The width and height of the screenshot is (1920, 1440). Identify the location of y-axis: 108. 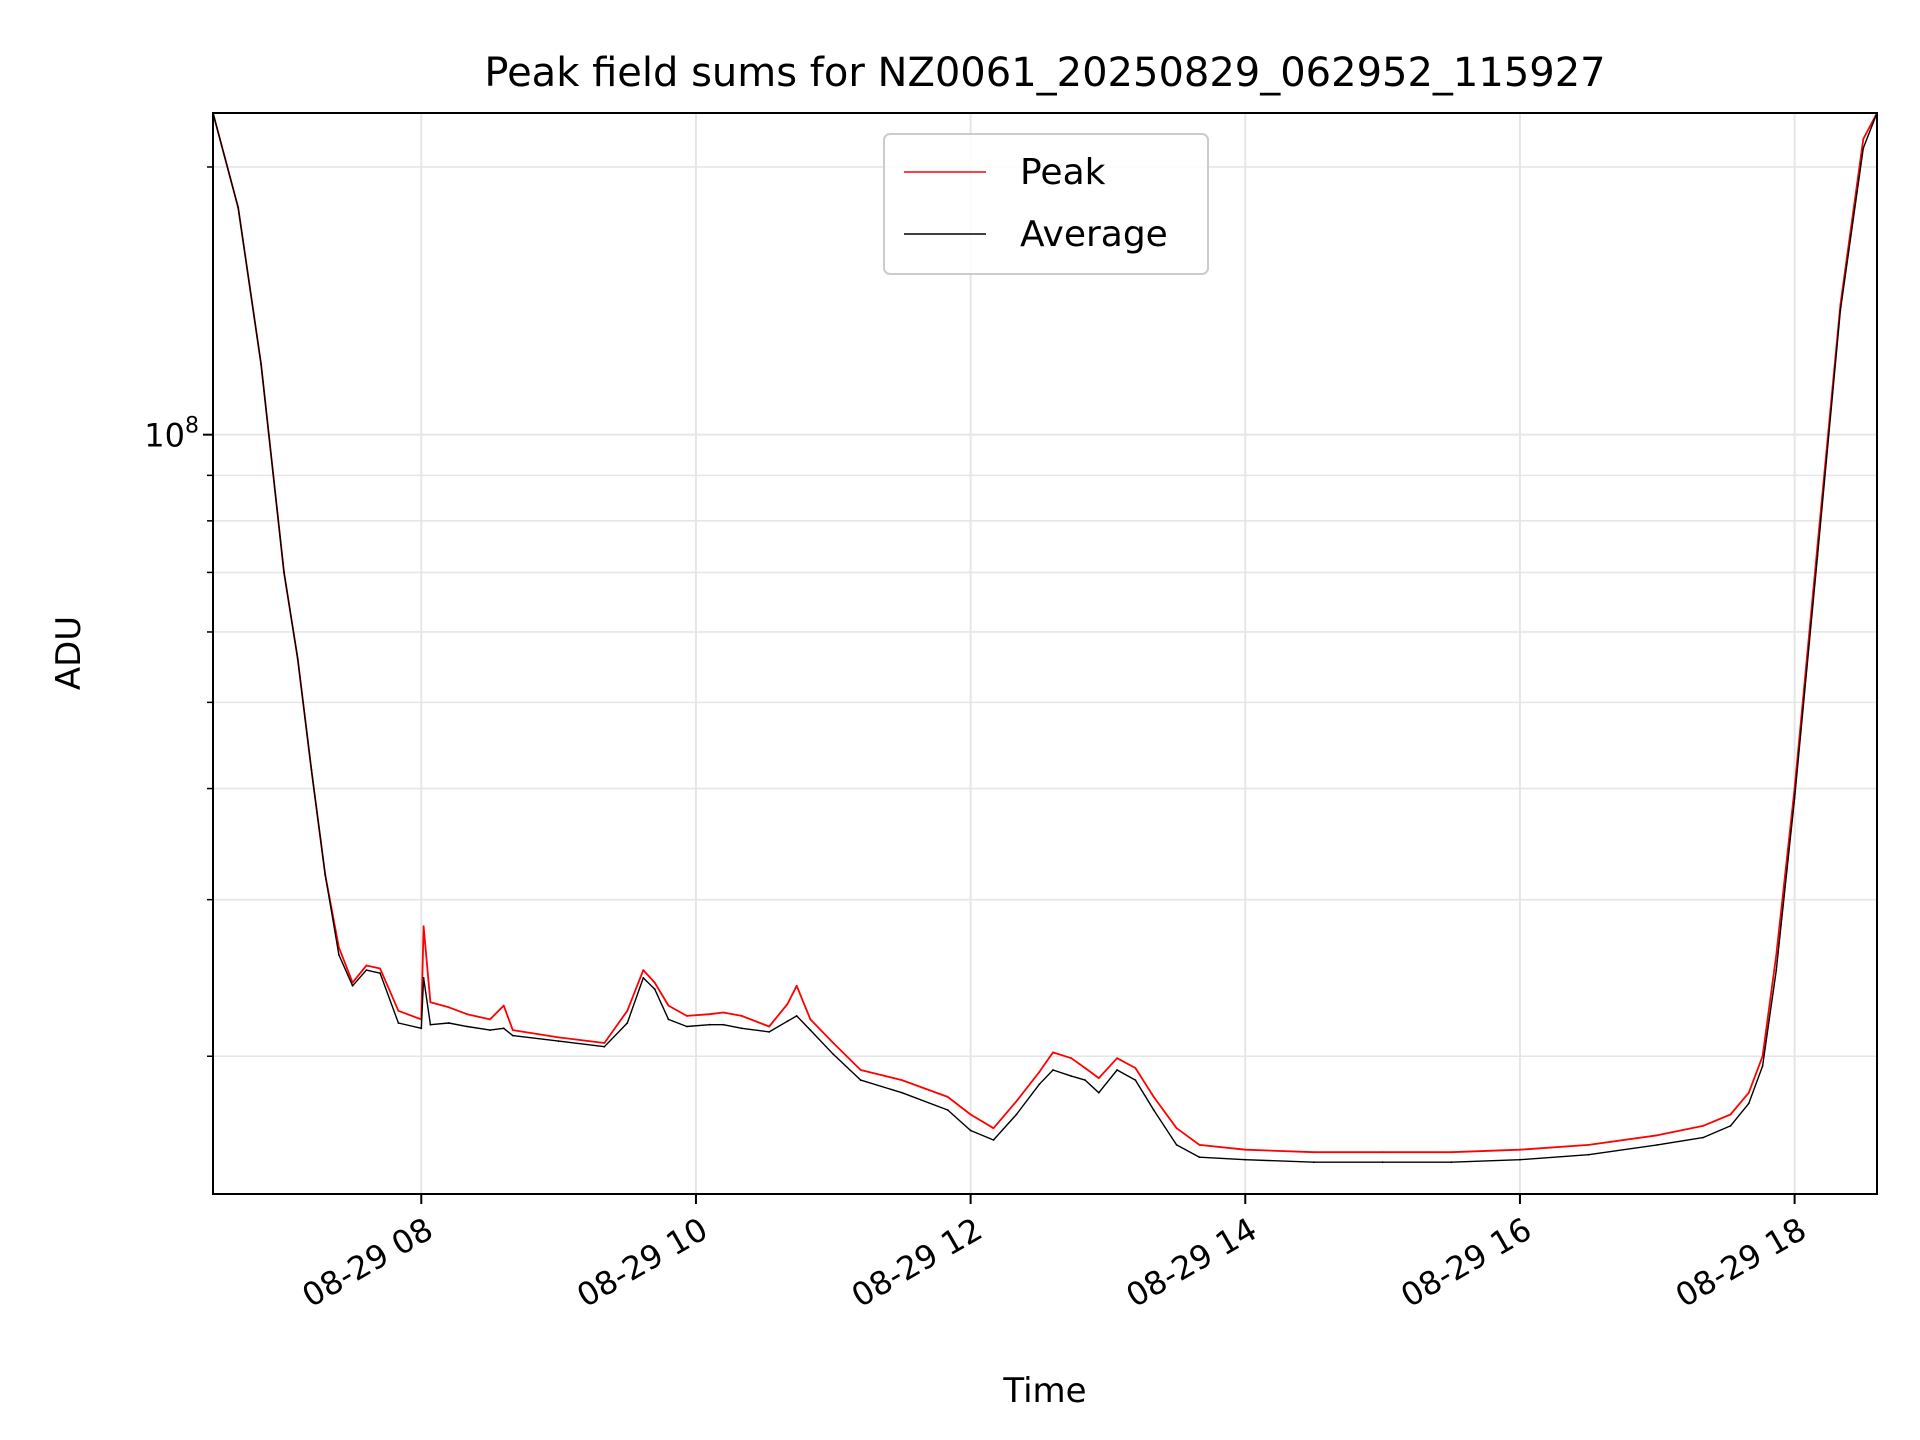
(178, 611).